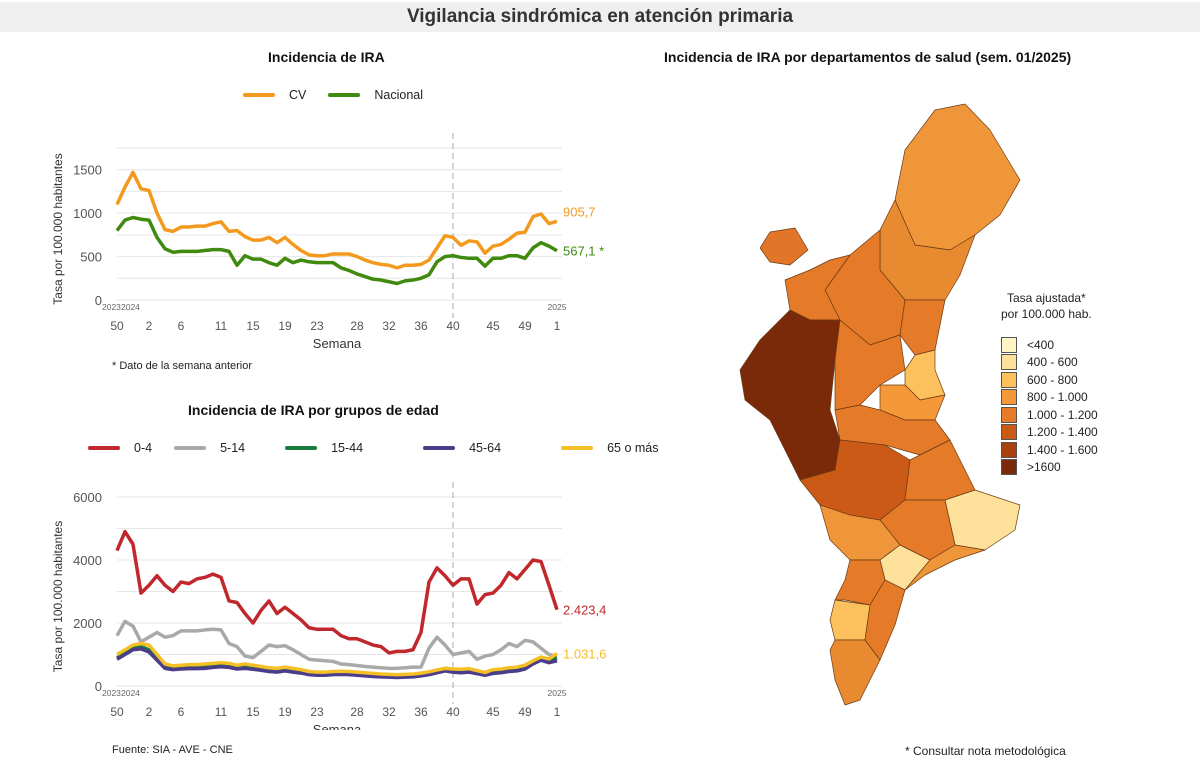  I want to click on end-value-label: 2.423,4, so click(584, 610).